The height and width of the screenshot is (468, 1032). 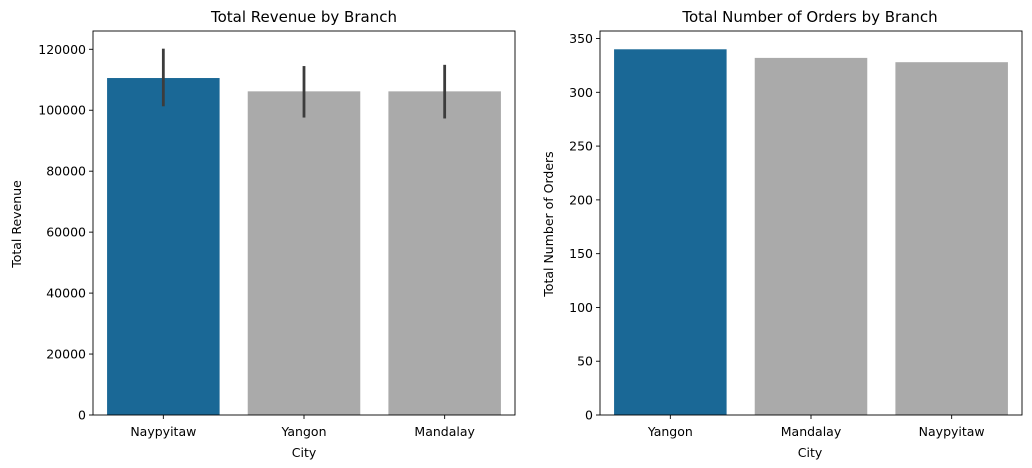 What do you see at coordinates (304, 83) in the screenshot?
I see `error-bars` at bounding box center [304, 83].